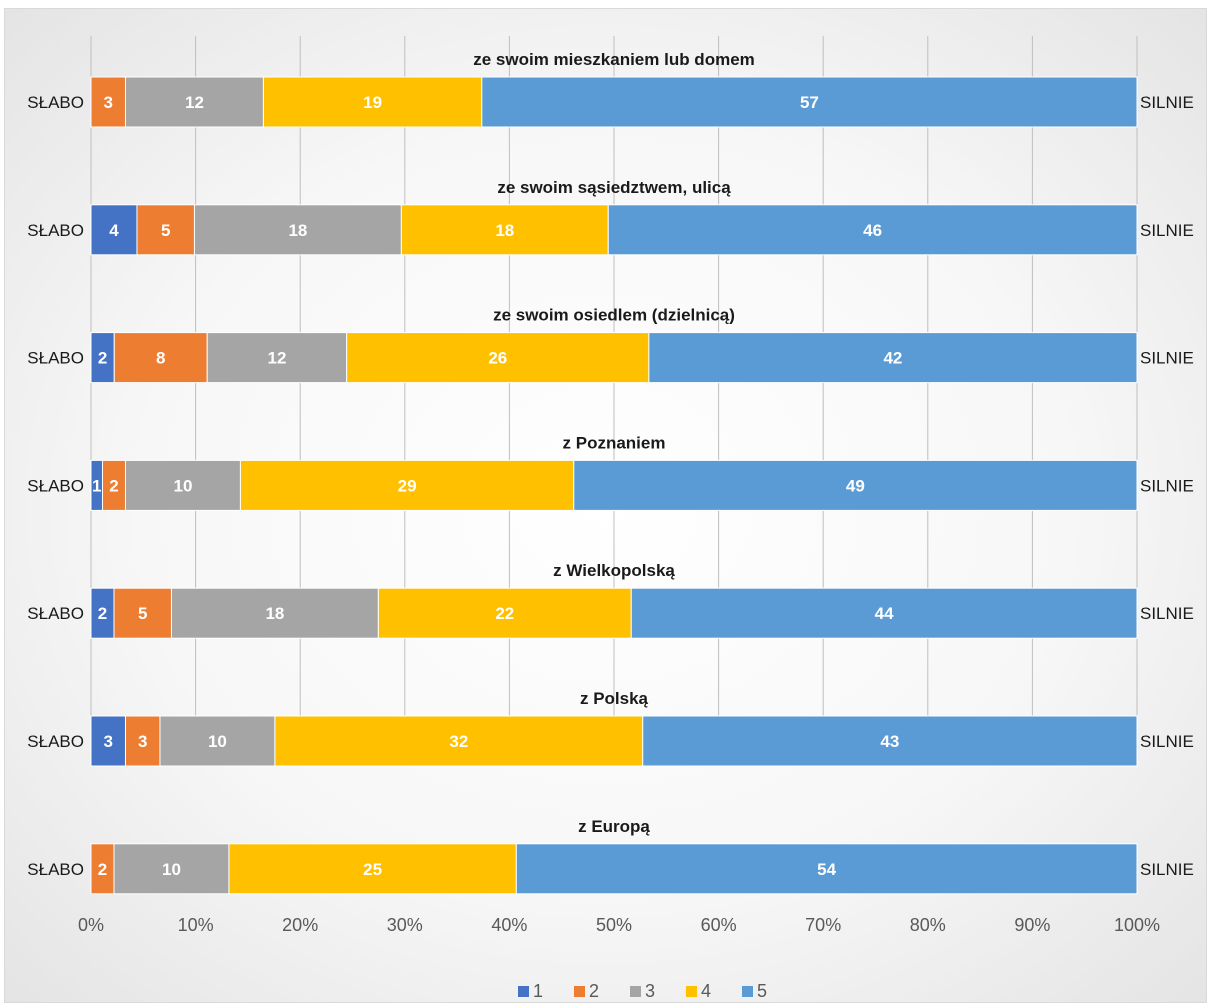  Describe the element at coordinates (300, 925) in the screenshot. I see `x-tick-label: 20%` at that location.